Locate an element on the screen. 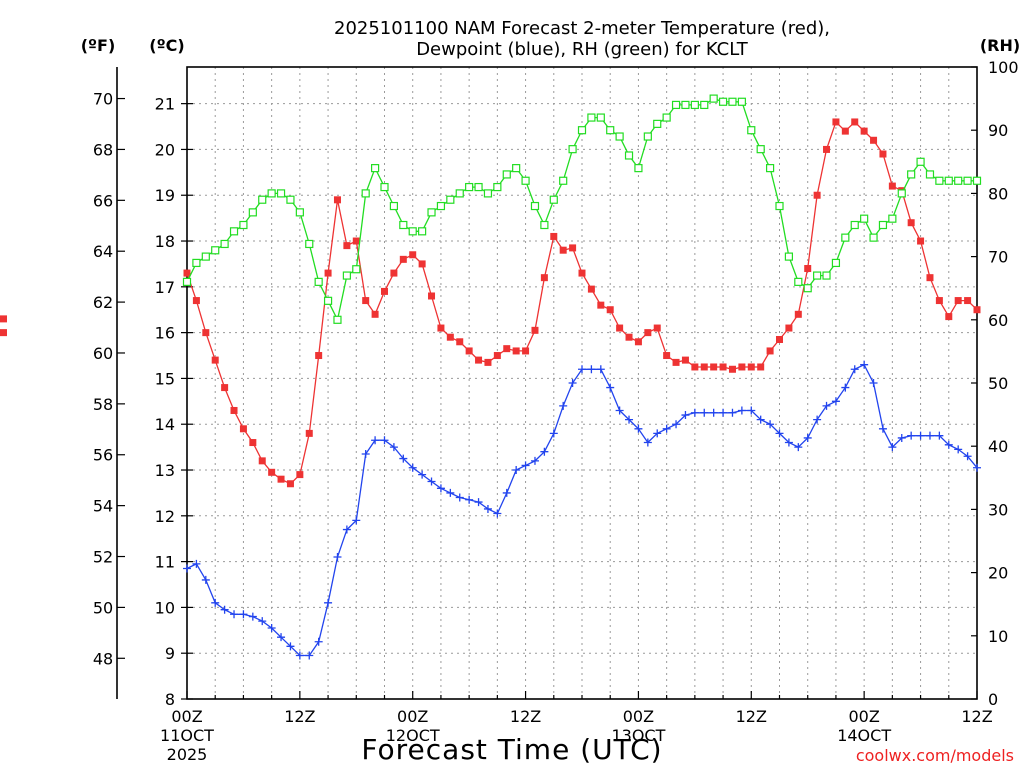 The image size is (1024, 768). fahrenheit-tick-label: 58 is located at coordinates (103, 404).